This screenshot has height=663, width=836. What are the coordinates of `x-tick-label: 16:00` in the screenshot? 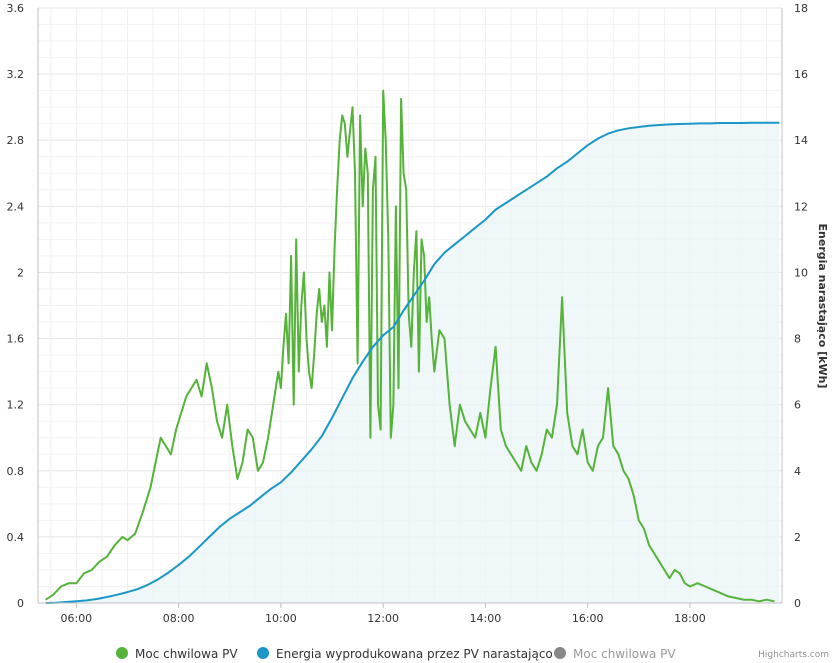 It's located at (588, 618).